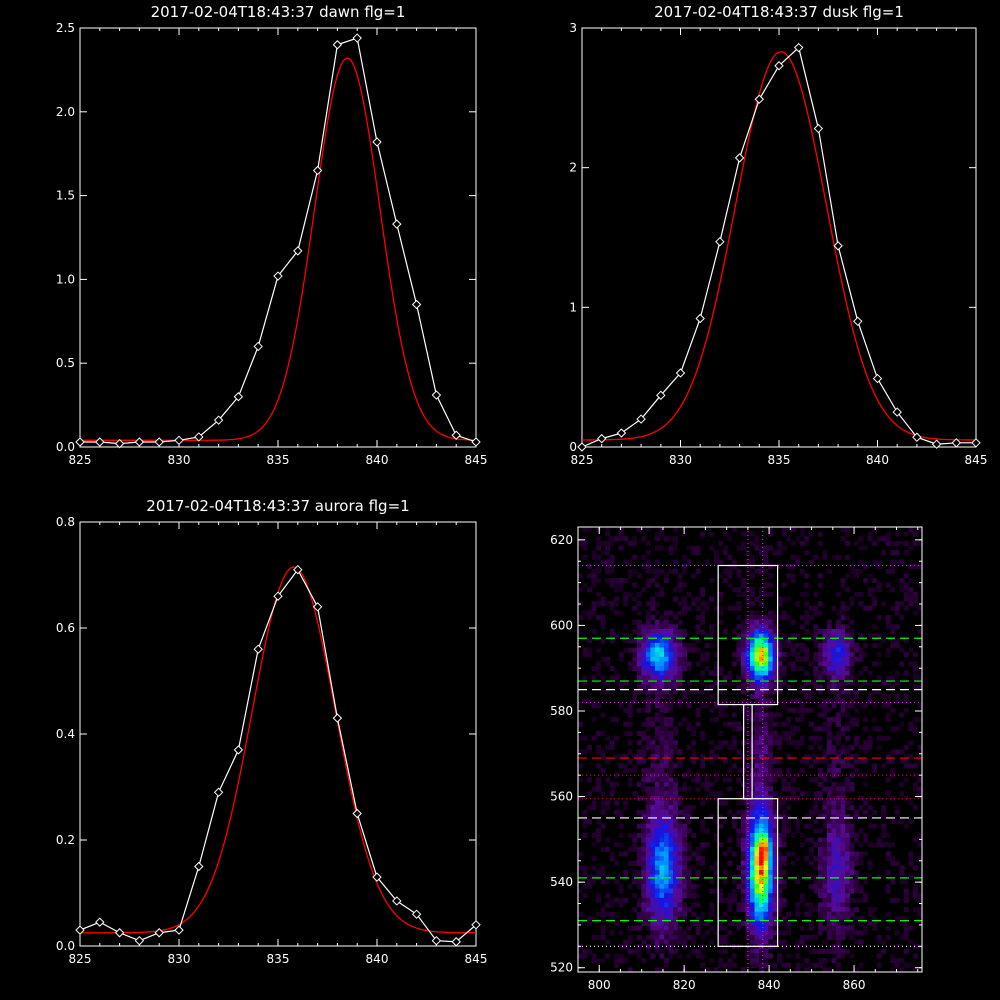  What do you see at coordinates (621, 433) in the screenshot?
I see `data-point` at bounding box center [621, 433].